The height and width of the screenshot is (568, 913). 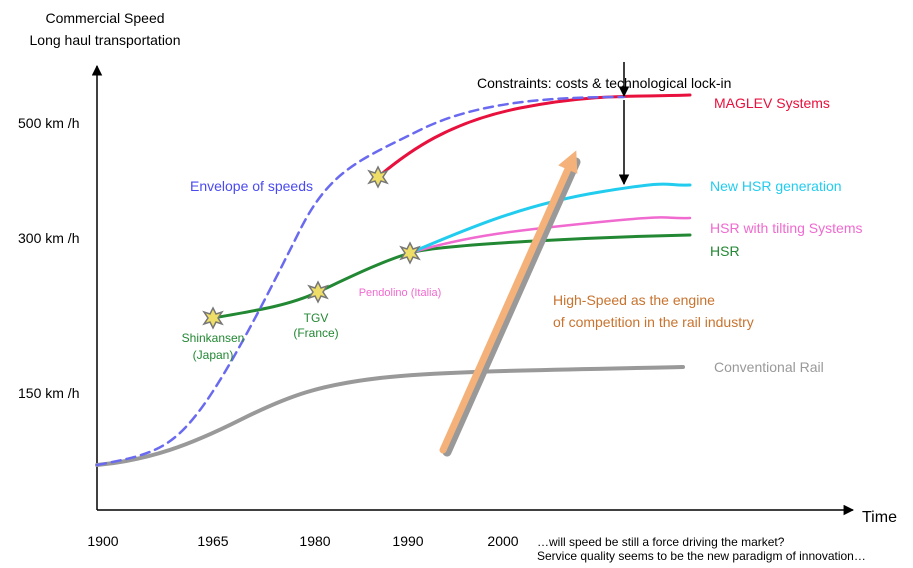 What do you see at coordinates (314, 541) in the screenshot?
I see `x-label: 1980` at bounding box center [314, 541].